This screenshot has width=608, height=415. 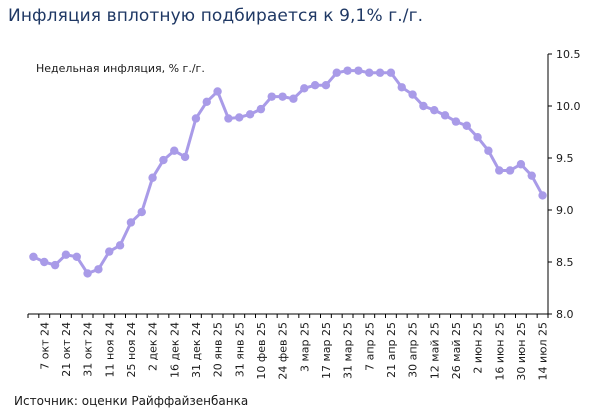 What do you see at coordinates (218, 349) in the screenshot?
I see `x-tick-label: 20 янв 25` at bounding box center [218, 349].